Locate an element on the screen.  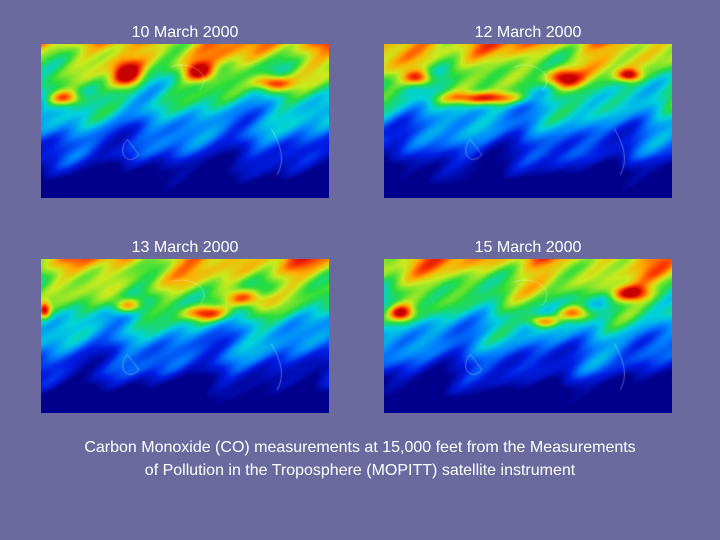
map-panel-4: 15 March 2000 is located at coordinates (528, 325).